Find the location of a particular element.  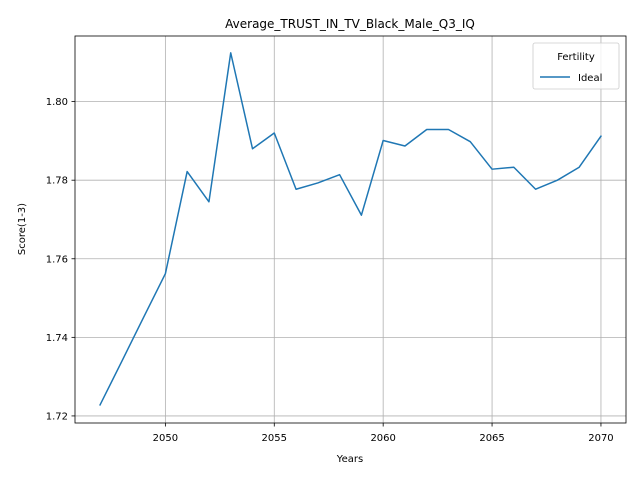

x-tick-label: 2050 is located at coordinates (165, 438).